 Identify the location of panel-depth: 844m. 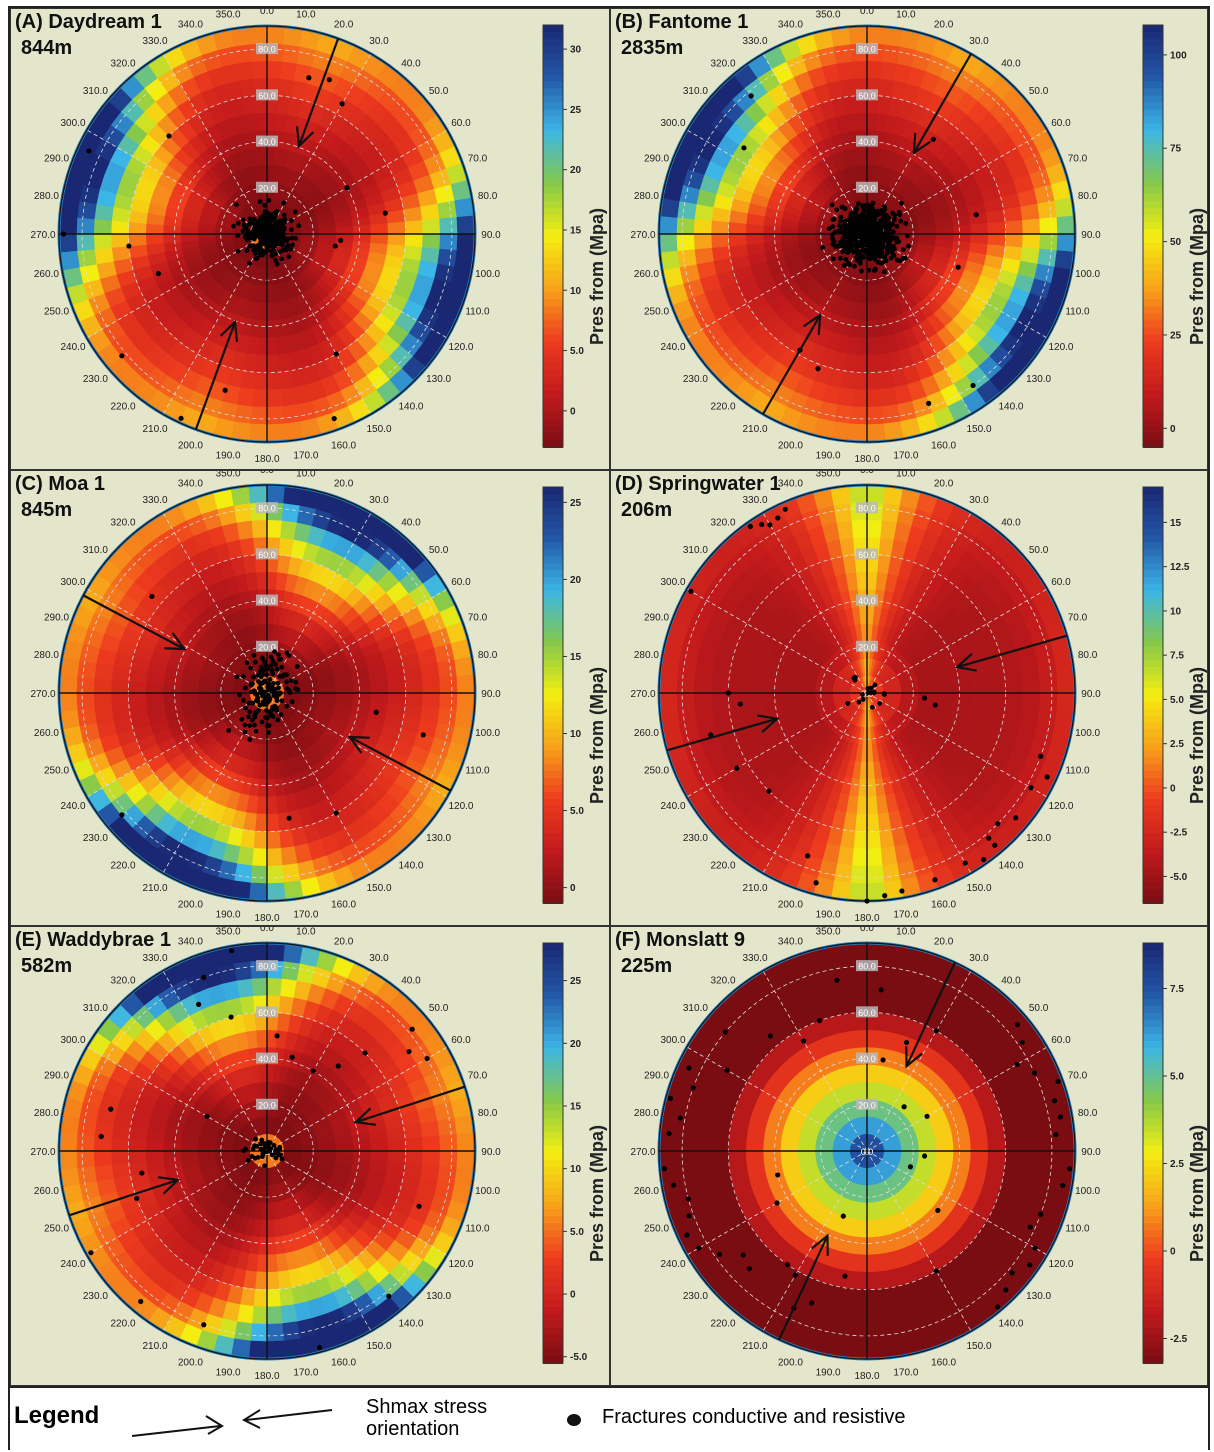
(47, 48).